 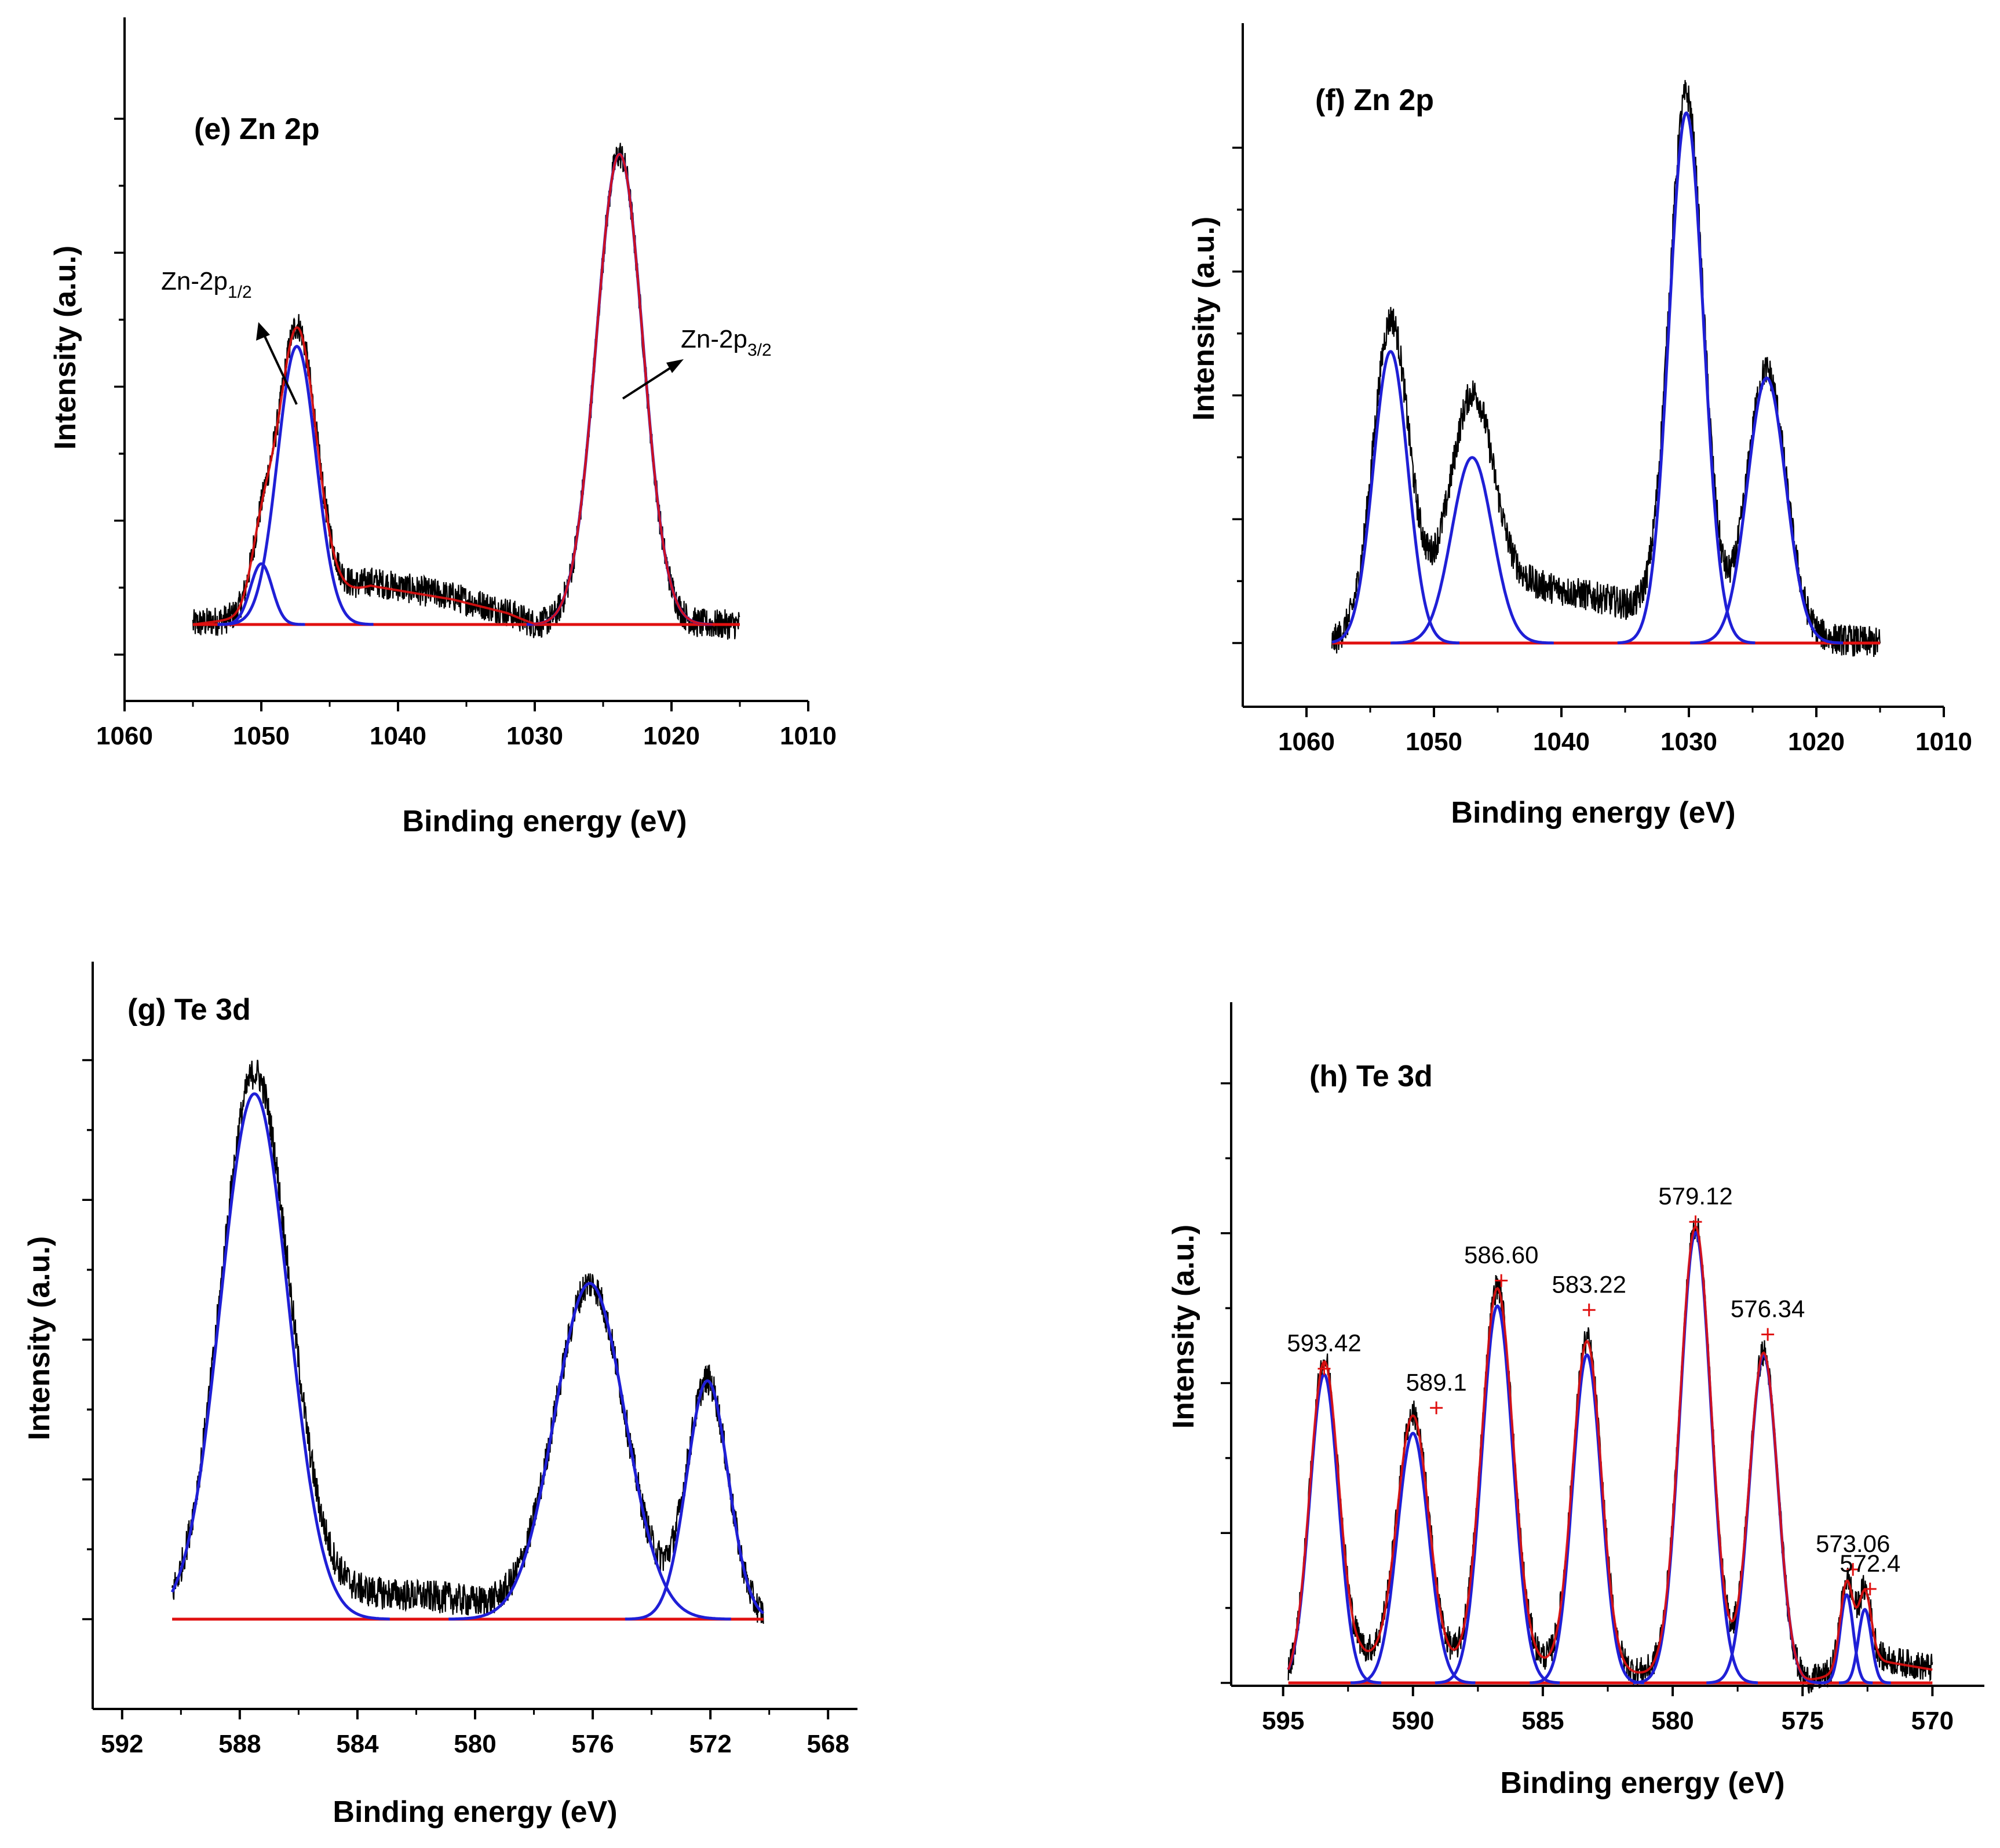 I want to click on x-tick-label-g-0: 592, so click(x=122, y=1744).